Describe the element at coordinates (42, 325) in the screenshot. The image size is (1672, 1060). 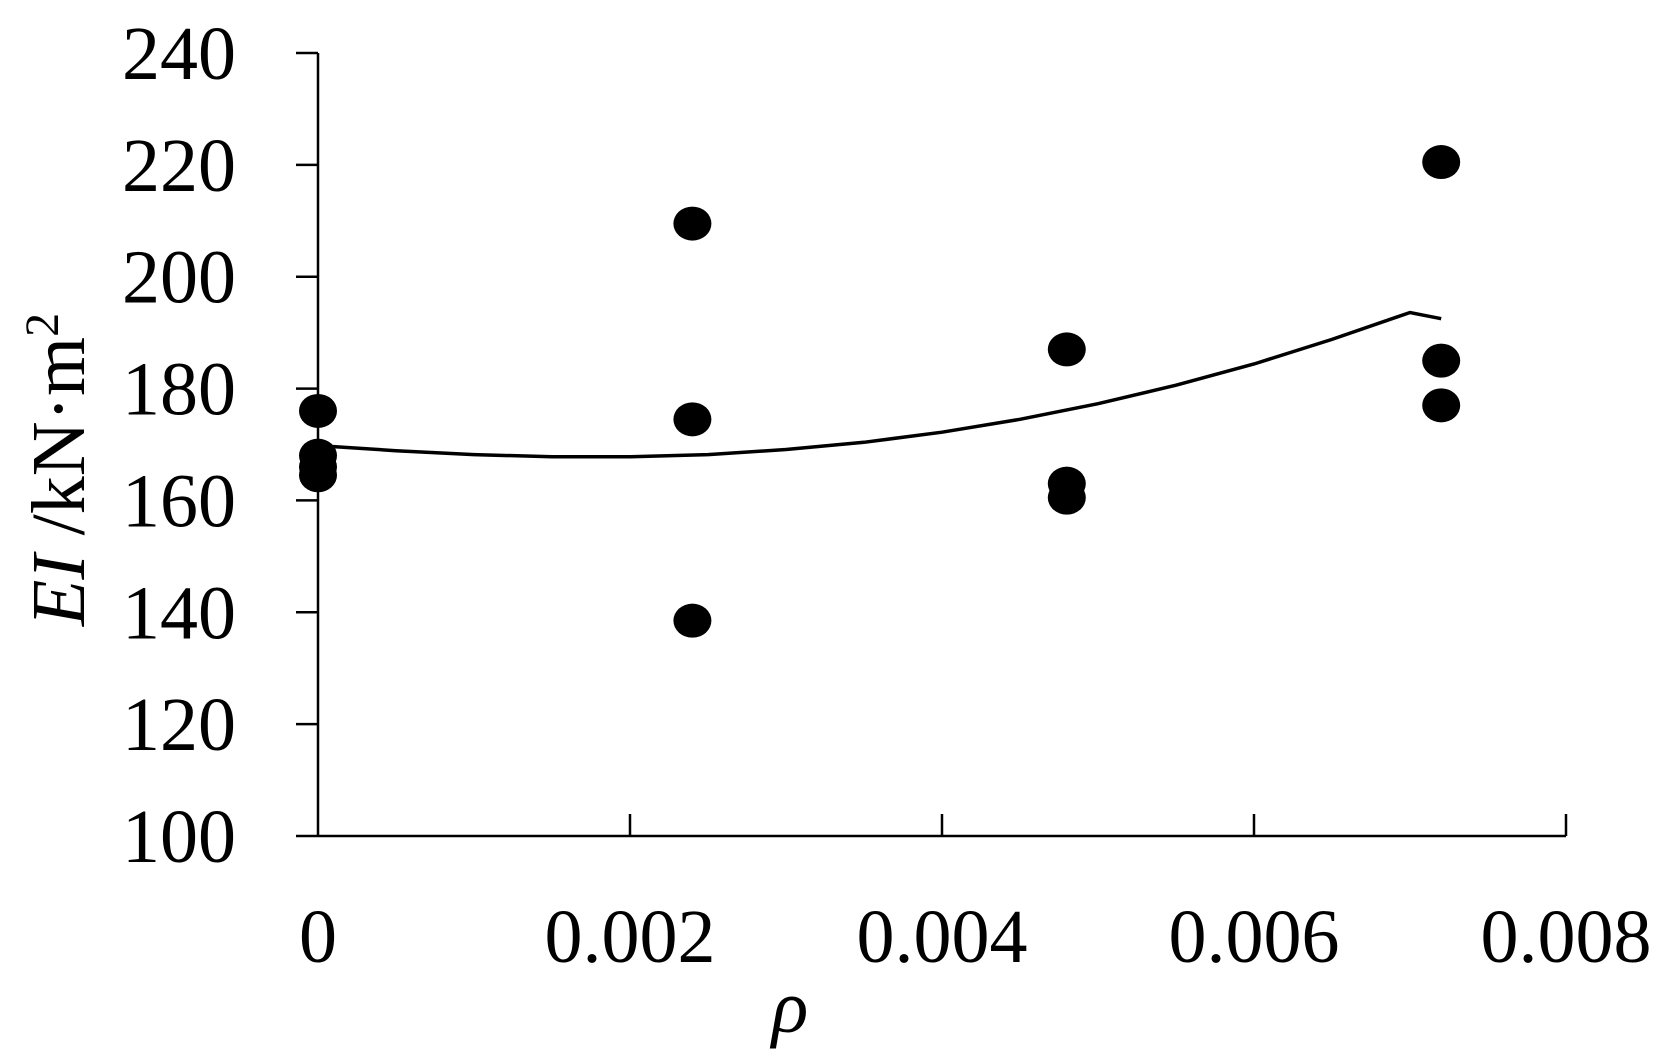
I see `y-axis-title-exponent: 2` at that location.